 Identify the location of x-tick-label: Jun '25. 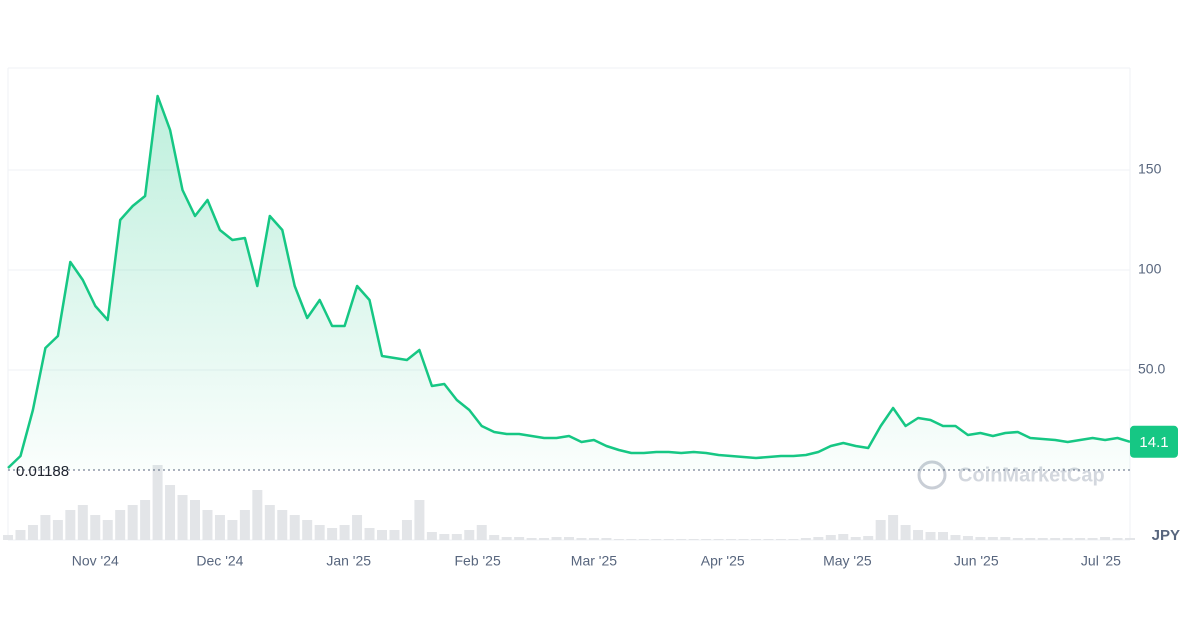
(976, 561).